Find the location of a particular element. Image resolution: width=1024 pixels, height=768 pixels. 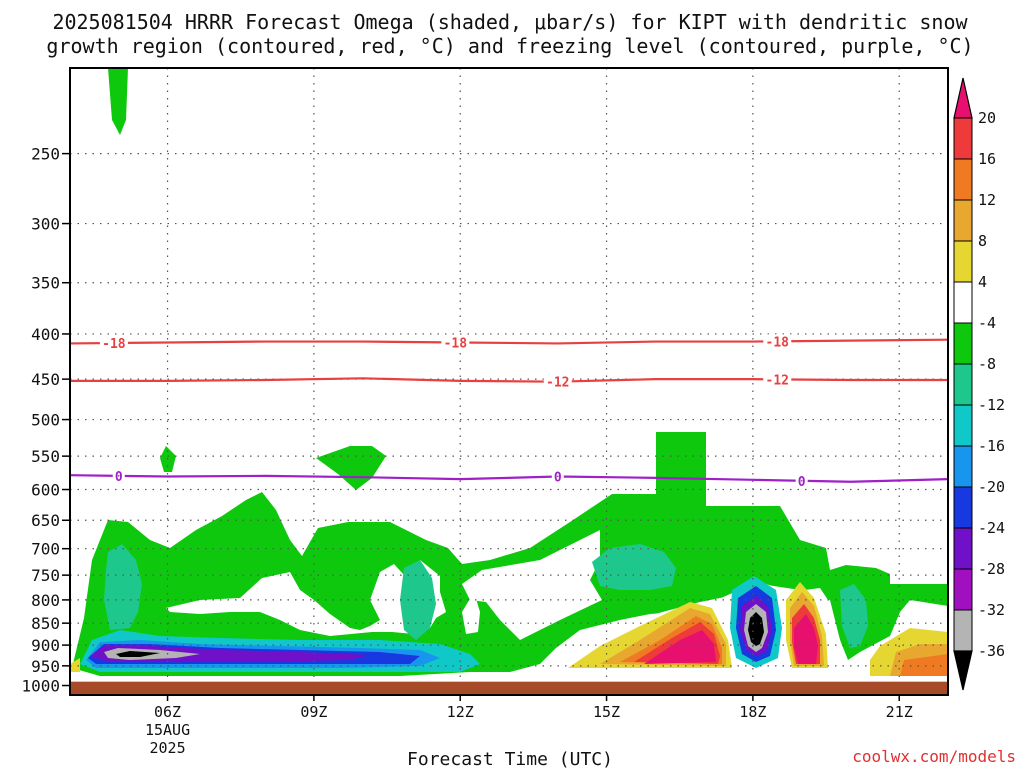

colorbar-label: -28 is located at coordinates (991, 569).